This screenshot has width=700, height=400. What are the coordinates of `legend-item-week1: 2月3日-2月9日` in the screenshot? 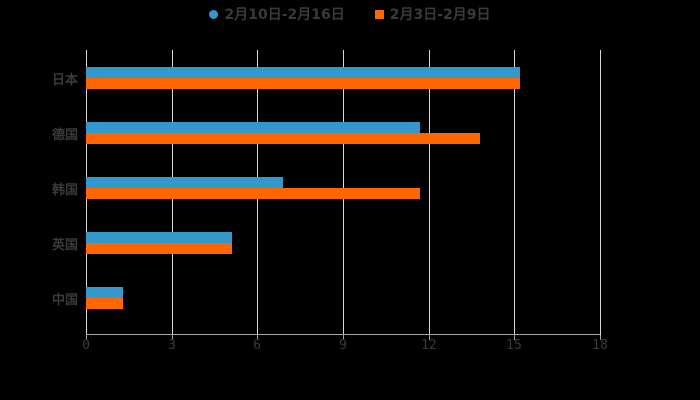 It's located at (432, 14).